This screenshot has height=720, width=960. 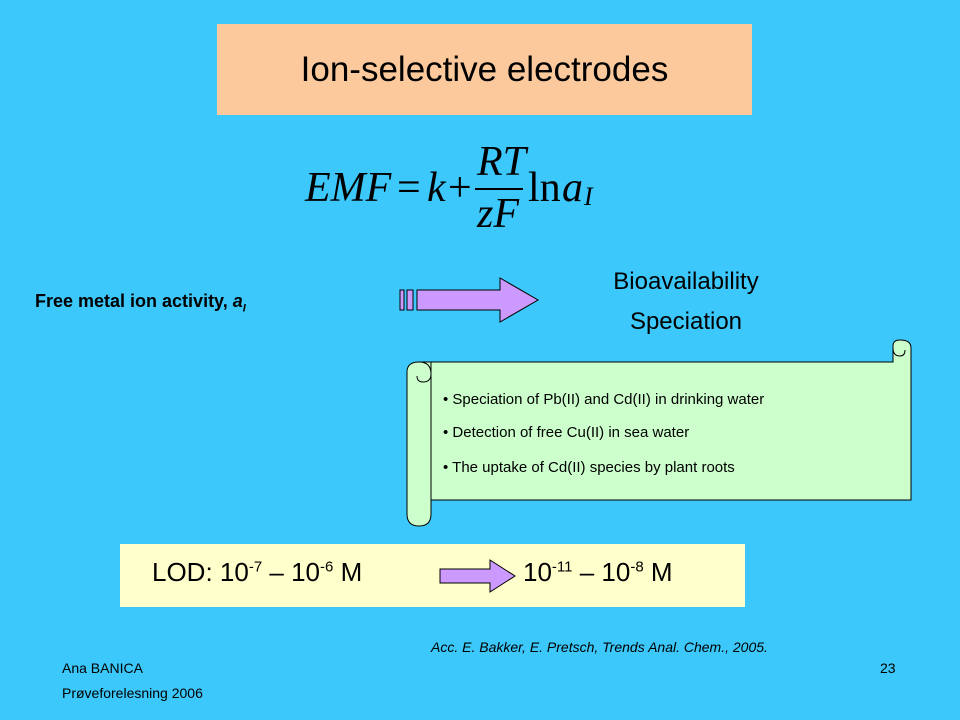 What do you see at coordinates (572, 188) in the screenshot?
I see `eq-a: a` at bounding box center [572, 188].